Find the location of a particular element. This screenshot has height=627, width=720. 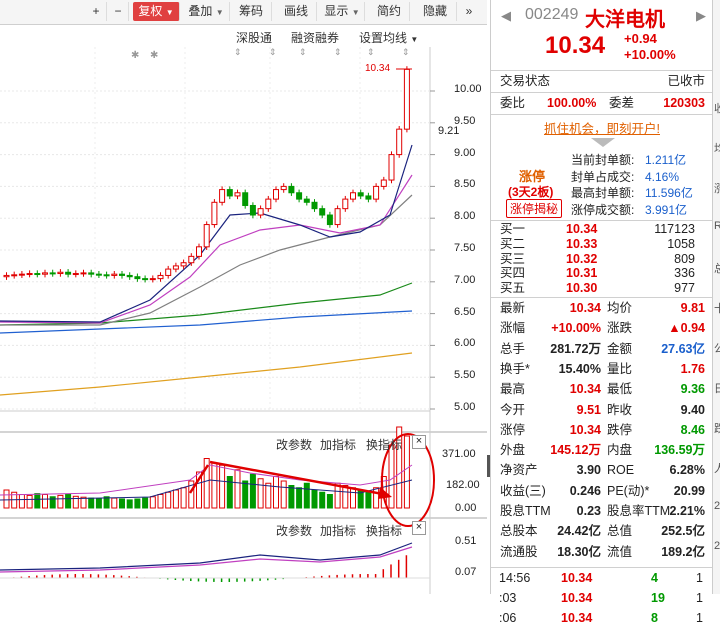

orderbook-volume: 336 is located at coordinates (684, 273).